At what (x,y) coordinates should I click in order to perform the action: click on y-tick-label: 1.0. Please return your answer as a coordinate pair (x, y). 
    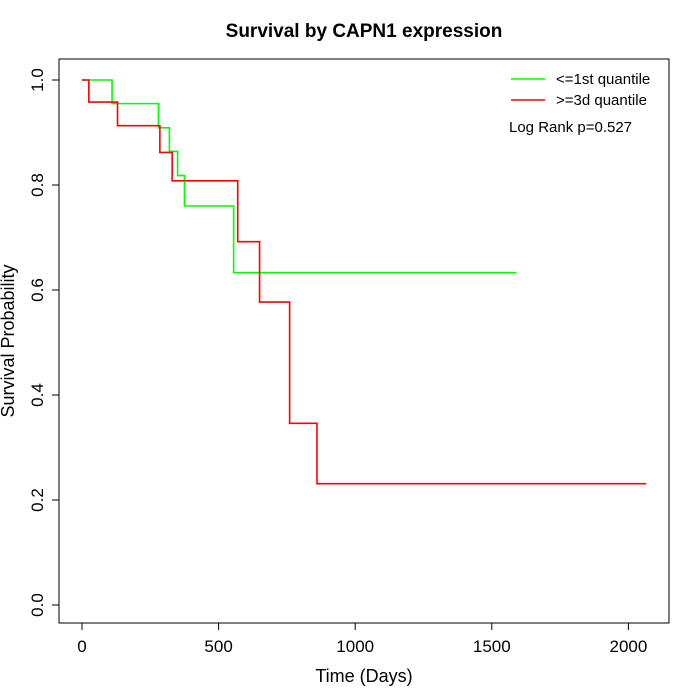
    Looking at the image, I should click on (37, 80).